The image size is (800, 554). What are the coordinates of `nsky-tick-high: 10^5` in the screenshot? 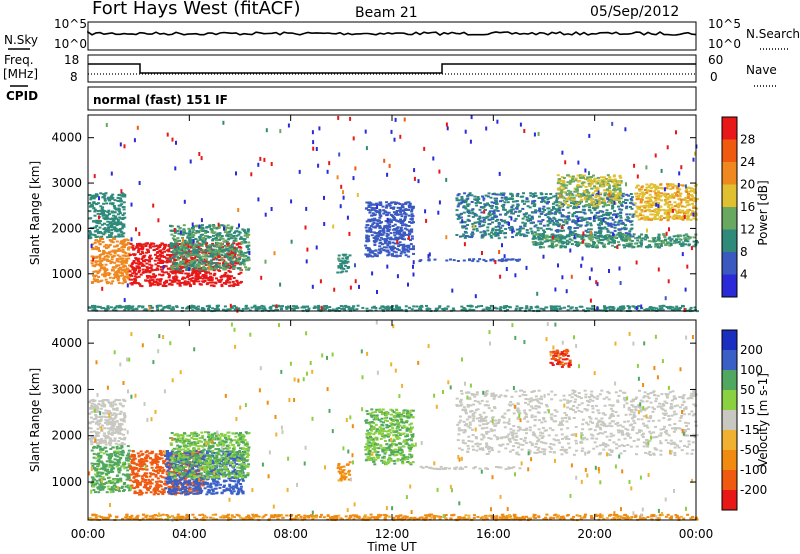 It's located at (70, 24).